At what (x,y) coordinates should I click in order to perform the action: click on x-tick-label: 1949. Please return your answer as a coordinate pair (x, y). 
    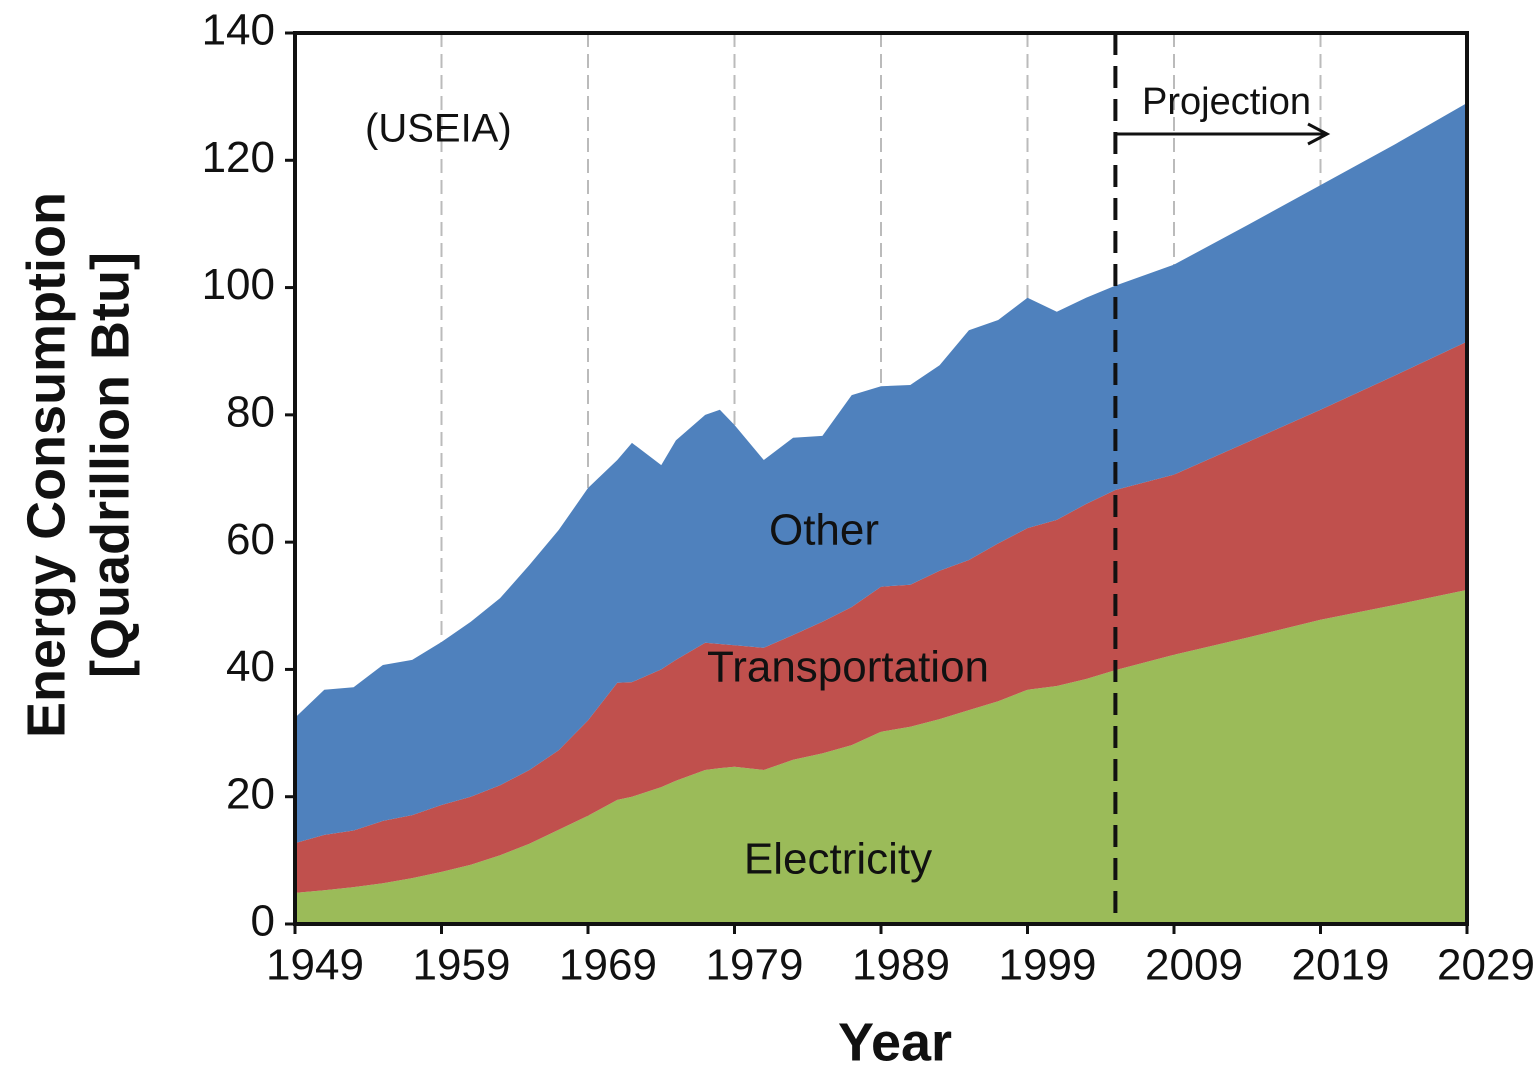
    Looking at the image, I should click on (315, 965).